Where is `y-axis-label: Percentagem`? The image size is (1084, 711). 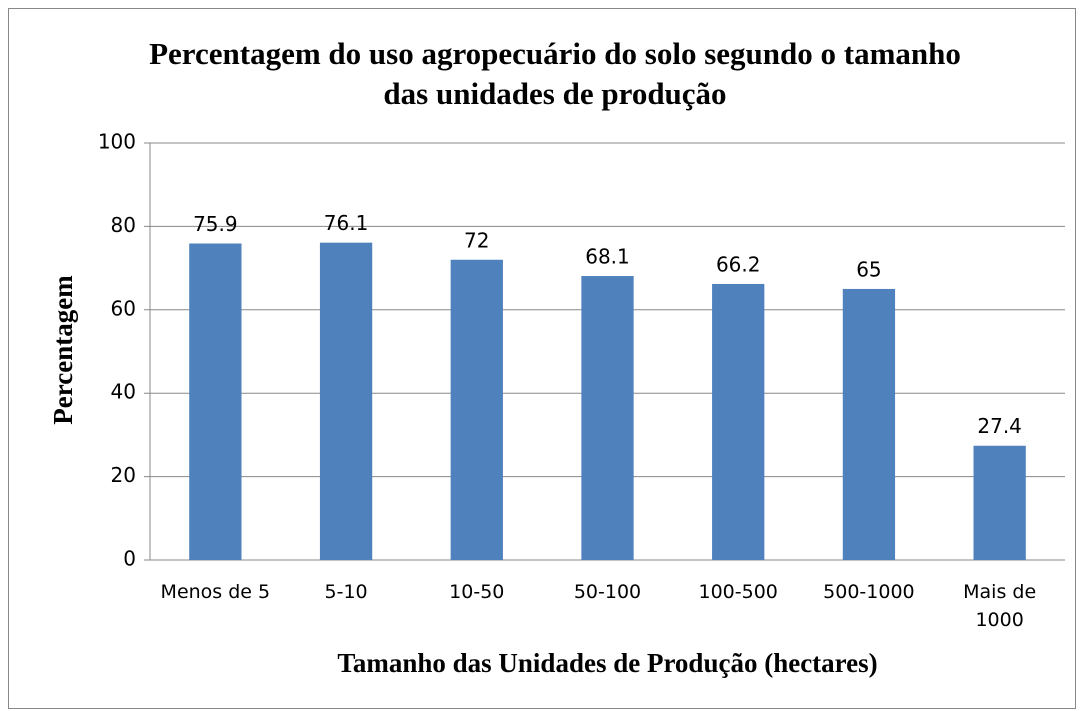
y-axis-label: Percentagem is located at coordinates (63, 350).